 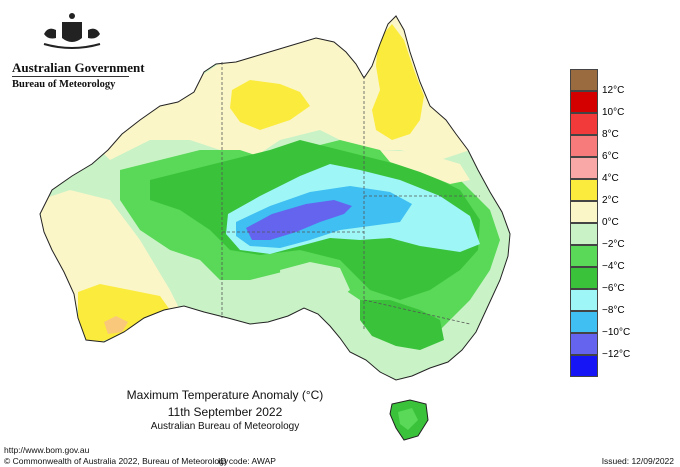 What do you see at coordinates (64, 84) in the screenshot?
I see `bureau-title: Bureau of Meteorology` at bounding box center [64, 84].